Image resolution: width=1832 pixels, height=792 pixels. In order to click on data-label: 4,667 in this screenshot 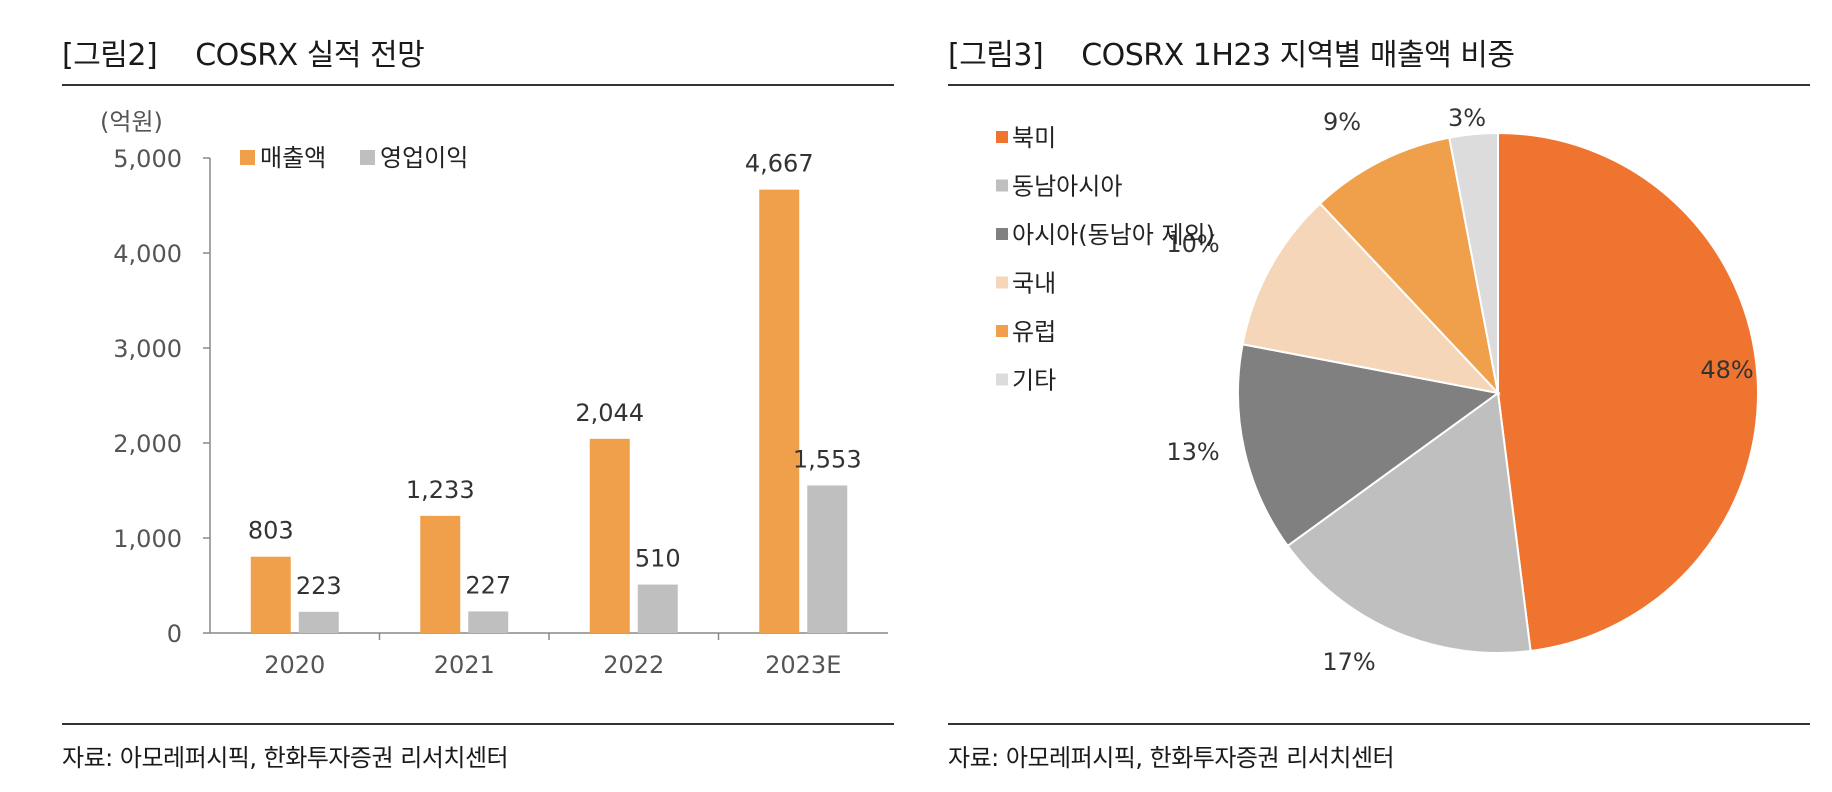, I will do `click(779, 164)`.